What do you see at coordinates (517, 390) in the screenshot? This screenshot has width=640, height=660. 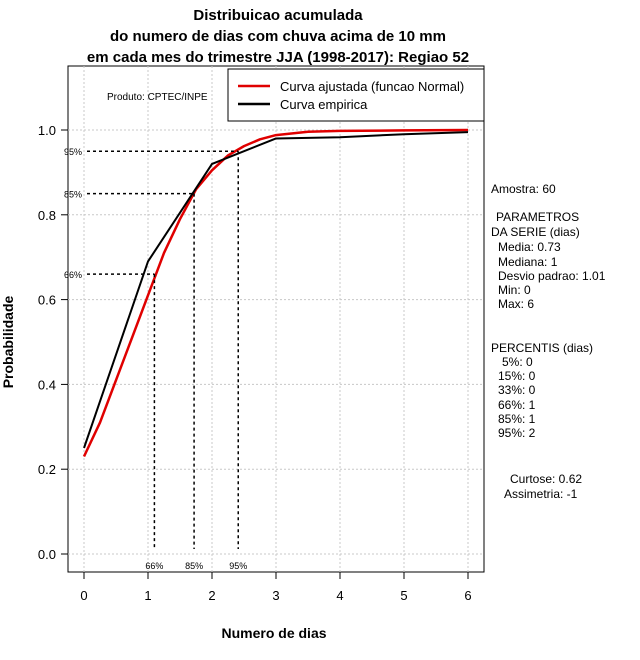 I see `stats-p33: 33%: 0` at bounding box center [517, 390].